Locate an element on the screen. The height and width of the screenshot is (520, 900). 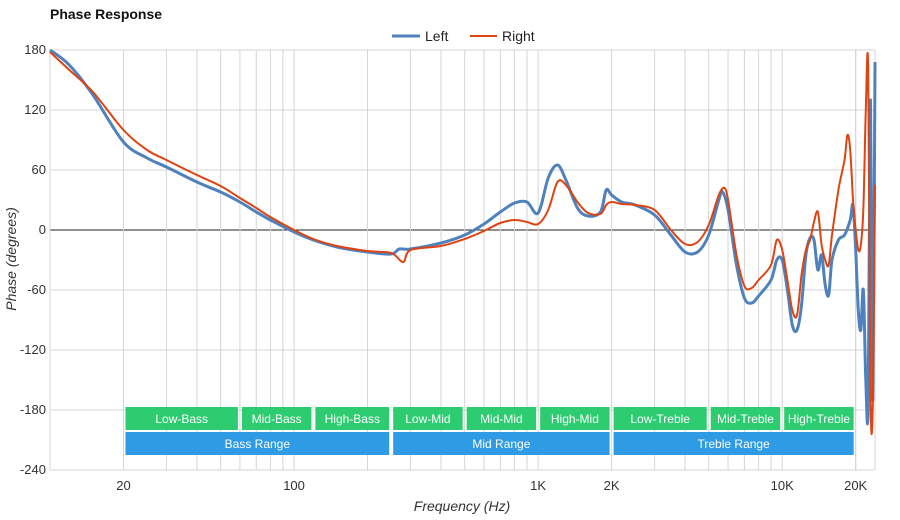
y-tick-label: -180 is located at coordinates (33, 409).